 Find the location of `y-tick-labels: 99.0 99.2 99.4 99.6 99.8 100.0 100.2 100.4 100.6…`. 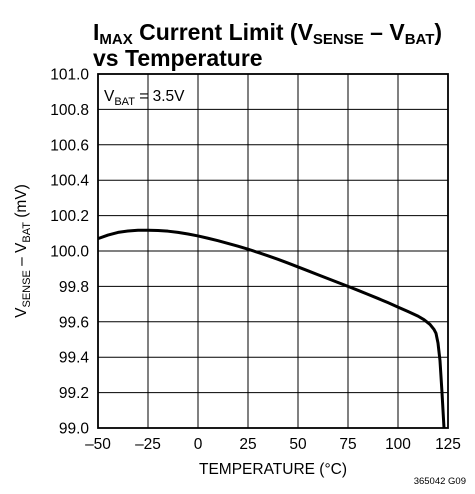

y-tick-labels: 99.0 99.2 99.4 99.6 99.8 100.0 100.2 100.4 100.6… is located at coordinates (69, 252).